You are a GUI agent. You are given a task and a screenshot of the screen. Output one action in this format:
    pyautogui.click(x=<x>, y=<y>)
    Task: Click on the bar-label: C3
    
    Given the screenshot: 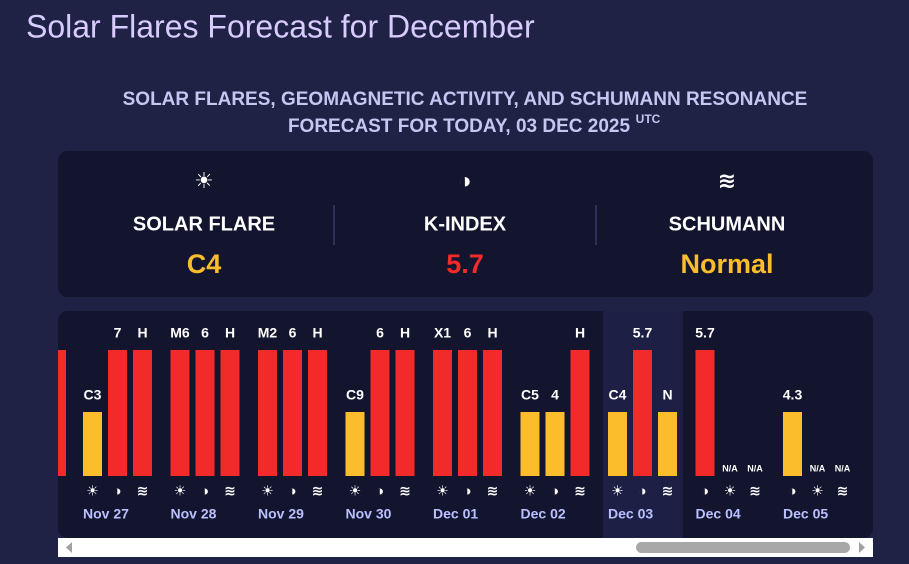 What is the action you would take?
    pyautogui.click(x=93, y=395)
    